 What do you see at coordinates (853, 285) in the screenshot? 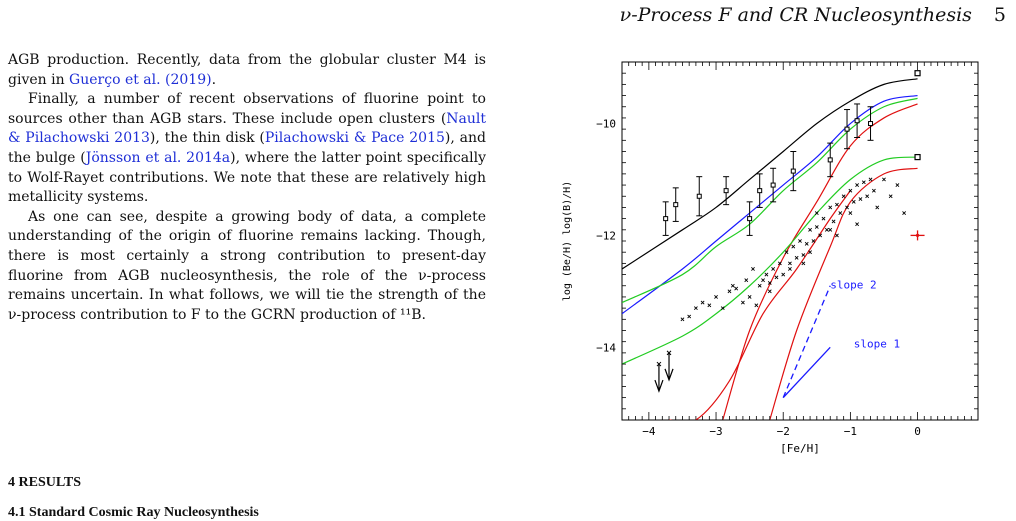
I see `slope-label: slope 2` at bounding box center [853, 285].